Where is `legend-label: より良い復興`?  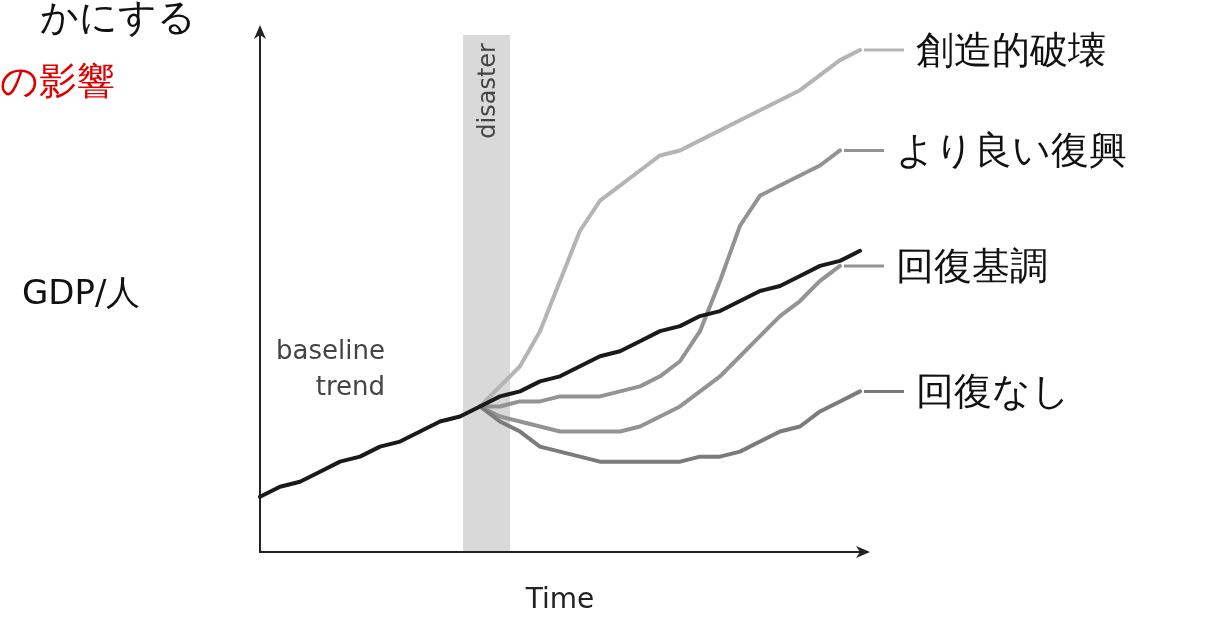 legend-label: より良い復興 is located at coordinates (1011, 150).